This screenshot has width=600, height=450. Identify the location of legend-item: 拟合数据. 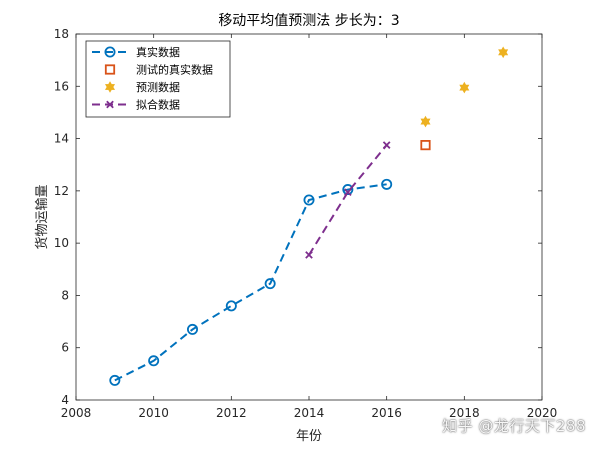
(136, 105).